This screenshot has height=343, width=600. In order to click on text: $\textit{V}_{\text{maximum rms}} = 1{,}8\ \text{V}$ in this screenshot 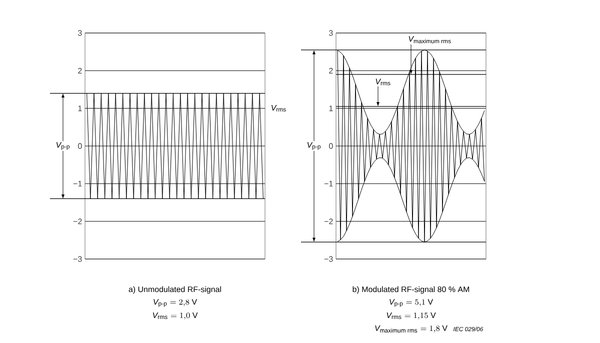, I will do `click(411, 329)`.